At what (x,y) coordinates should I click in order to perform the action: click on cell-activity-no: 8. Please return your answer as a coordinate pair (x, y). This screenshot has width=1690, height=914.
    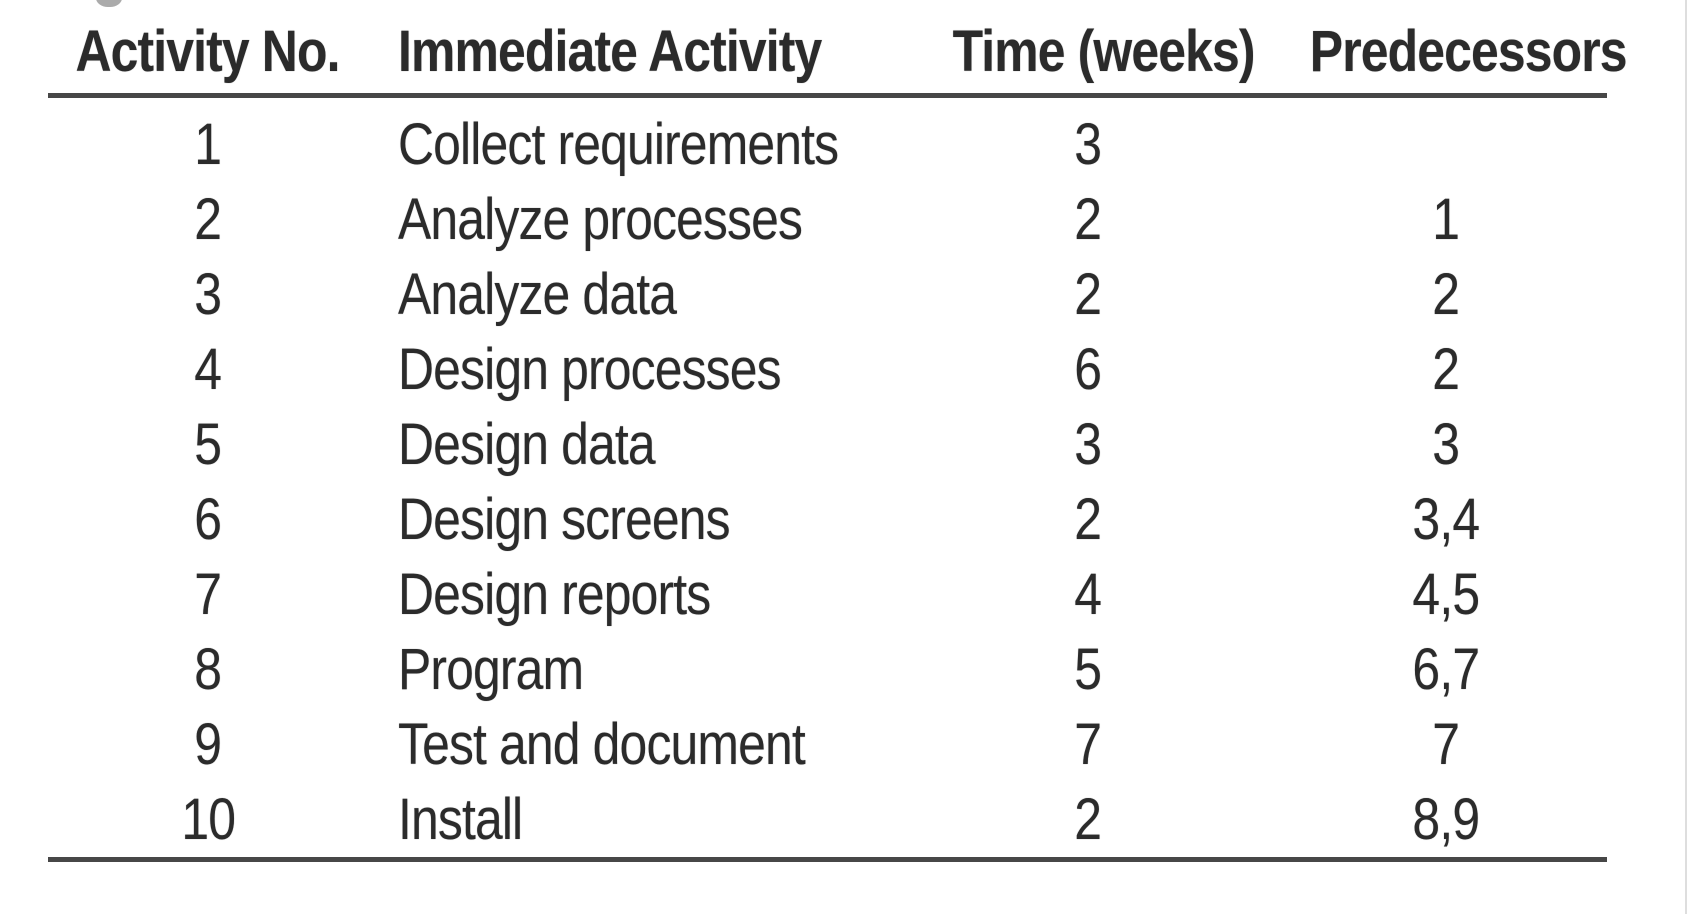
    Looking at the image, I should click on (208, 669).